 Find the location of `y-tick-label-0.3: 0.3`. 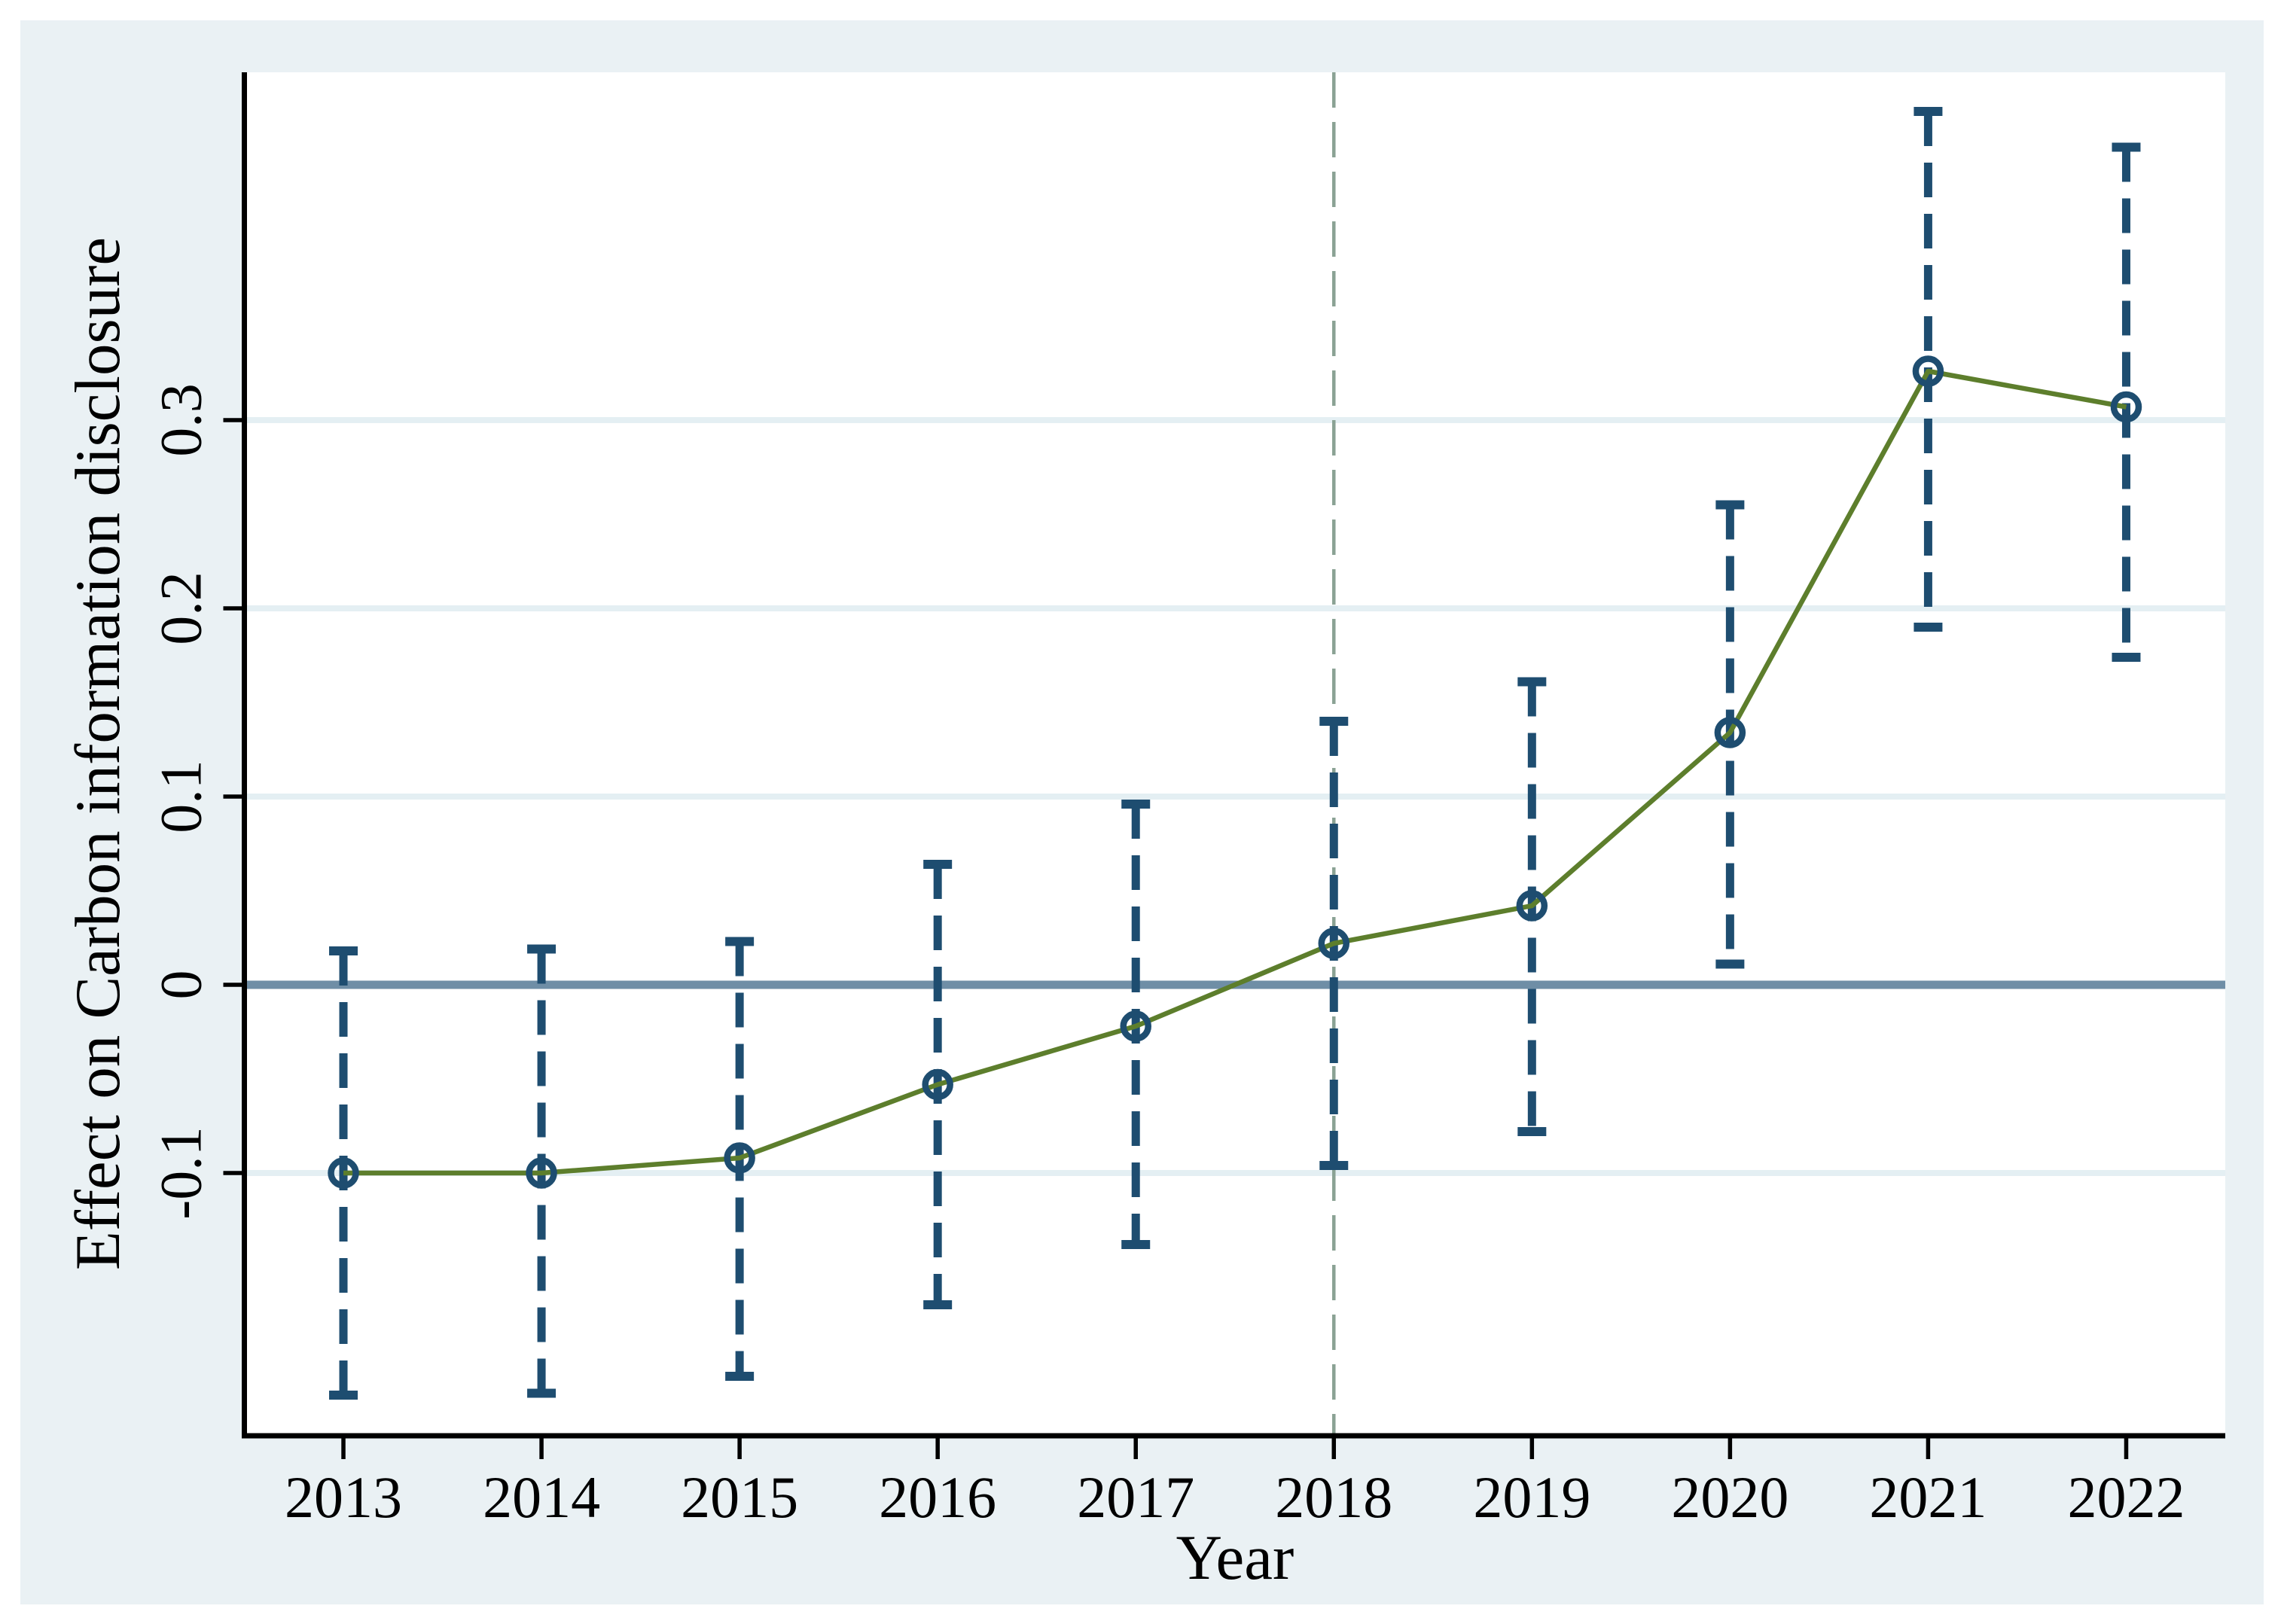

y-tick-label-0.3: 0.3 is located at coordinates (181, 420).